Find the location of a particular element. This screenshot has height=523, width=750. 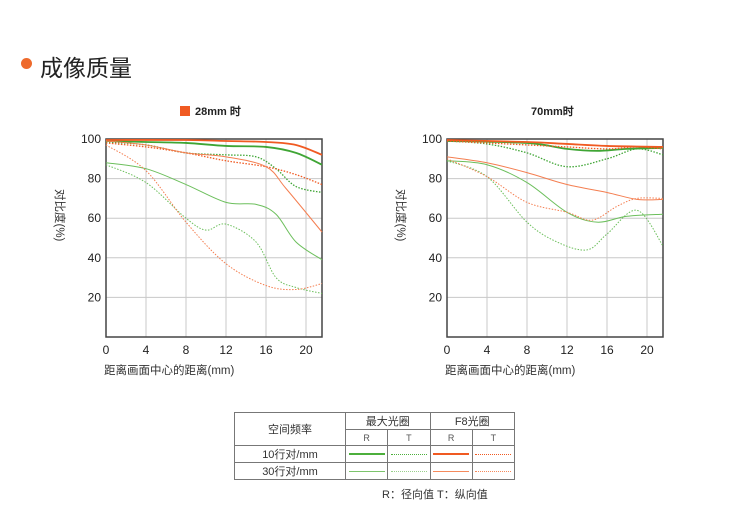

legend-note: R：径向值 T：纵向值 is located at coordinates (435, 495).